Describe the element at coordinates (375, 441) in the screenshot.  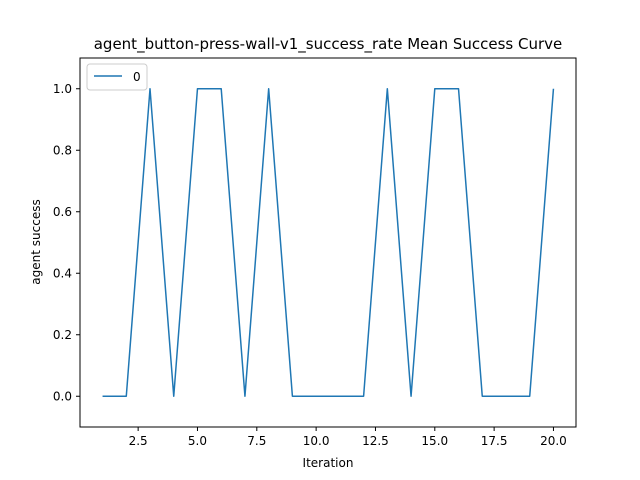
I see `x-tick-label: 12.5` at that location.